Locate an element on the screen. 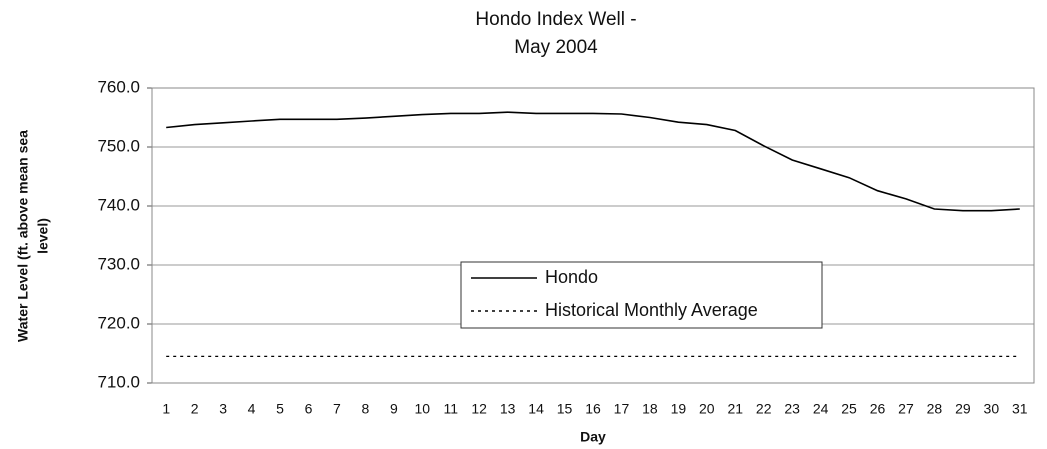 The image size is (1047, 449). x-tick-label: 2 is located at coordinates (195, 409).